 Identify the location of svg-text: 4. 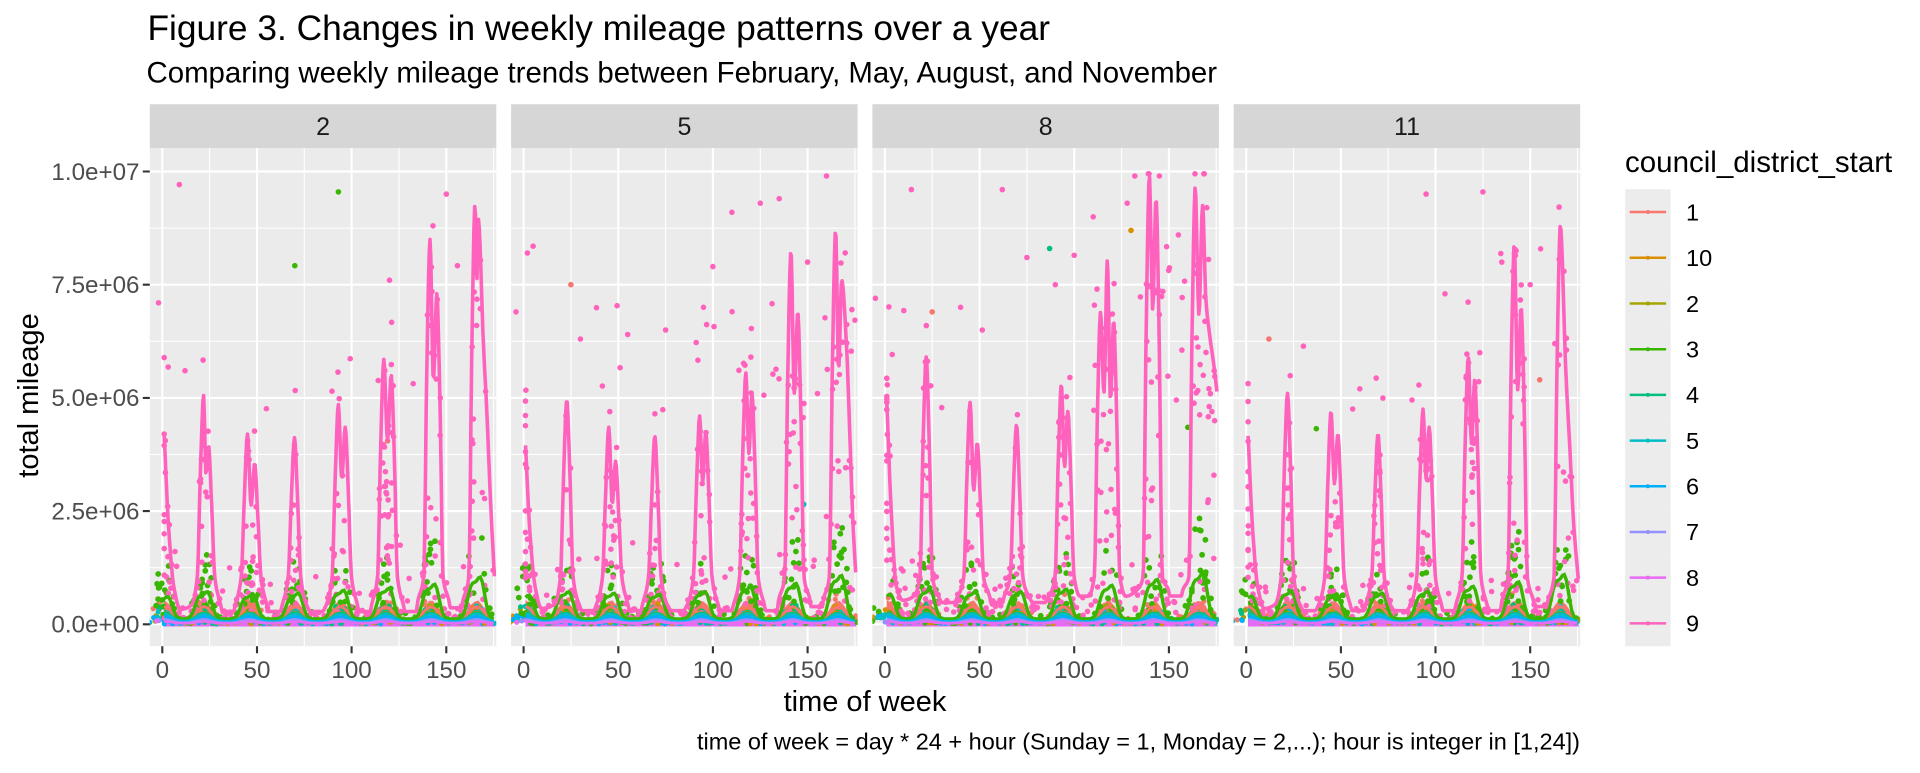
(1692, 395).